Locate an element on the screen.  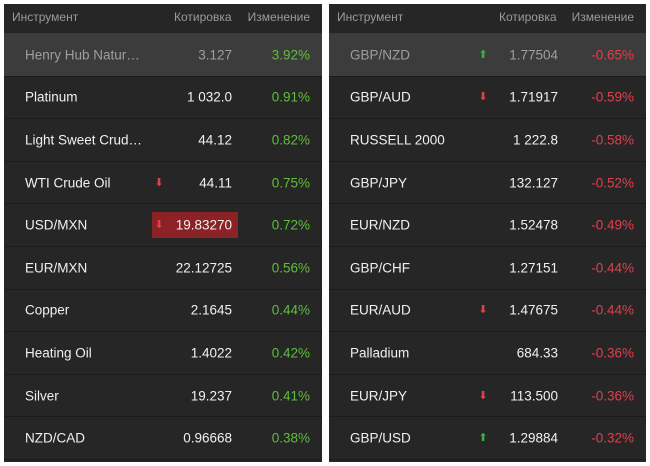
instrument-name: GBP/JPY is located at coordinates (379, 183).